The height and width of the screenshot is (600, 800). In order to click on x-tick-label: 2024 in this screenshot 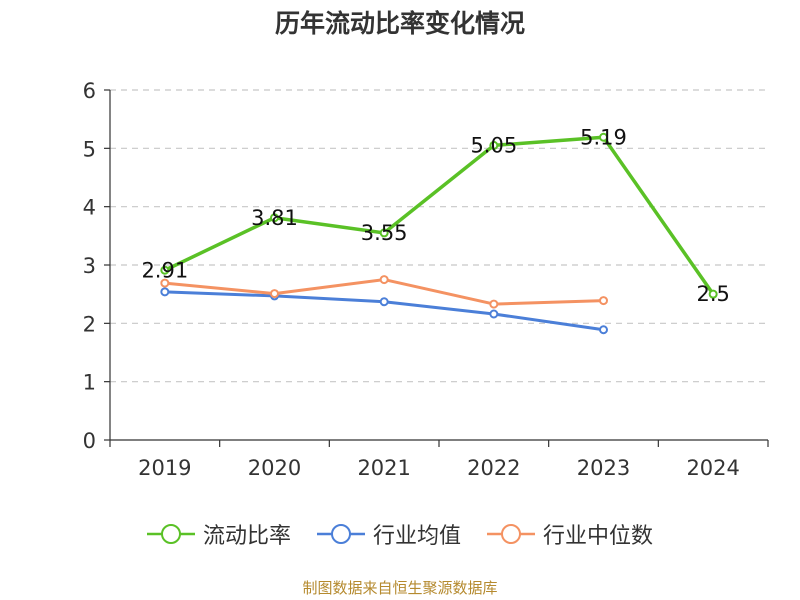, I will do `click(712, 468)`.